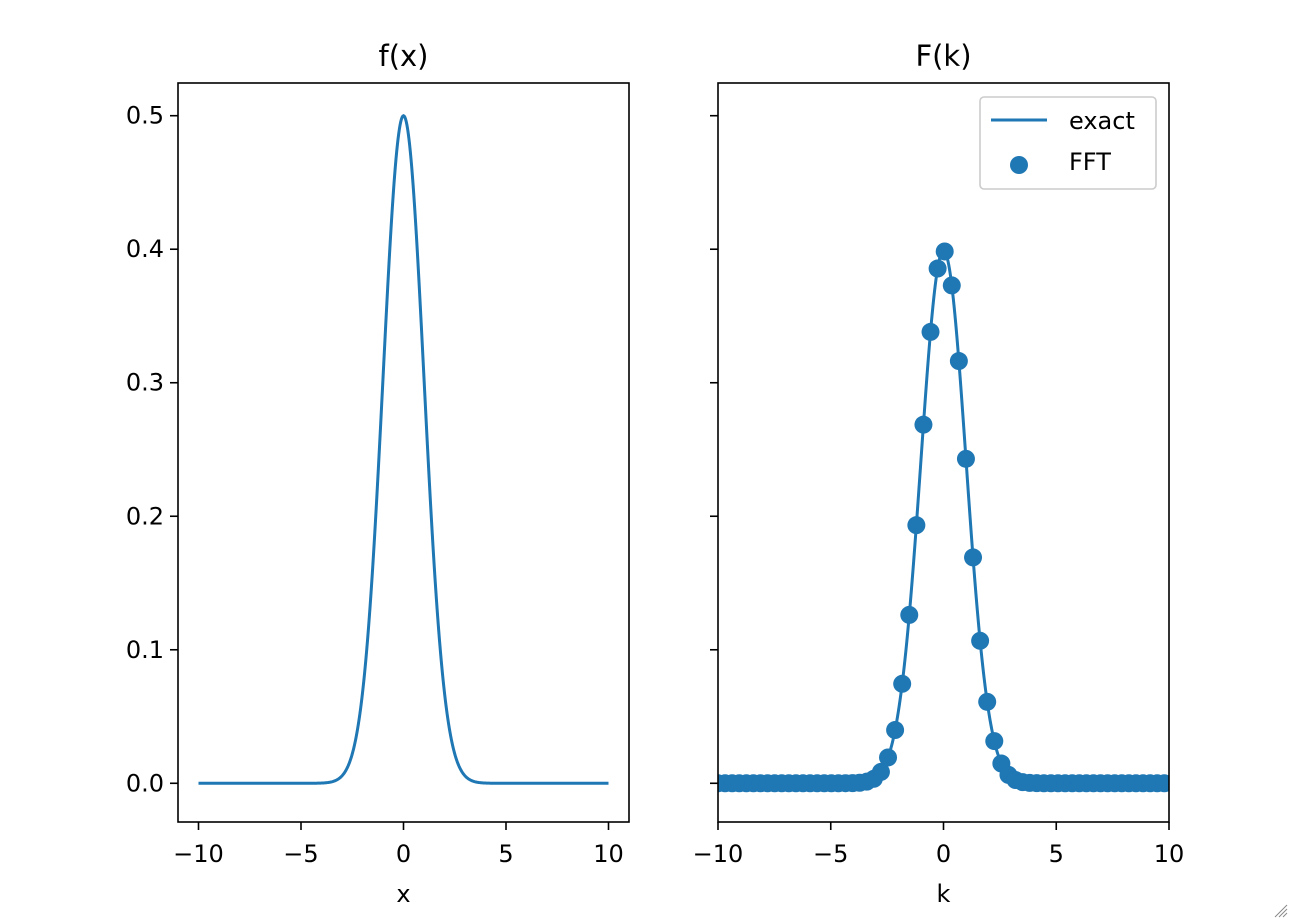  What do you see at coordinates (403, 894) in the screenshot?
I see `x-axis-label-fx: x` at bounding box center [403, 894].